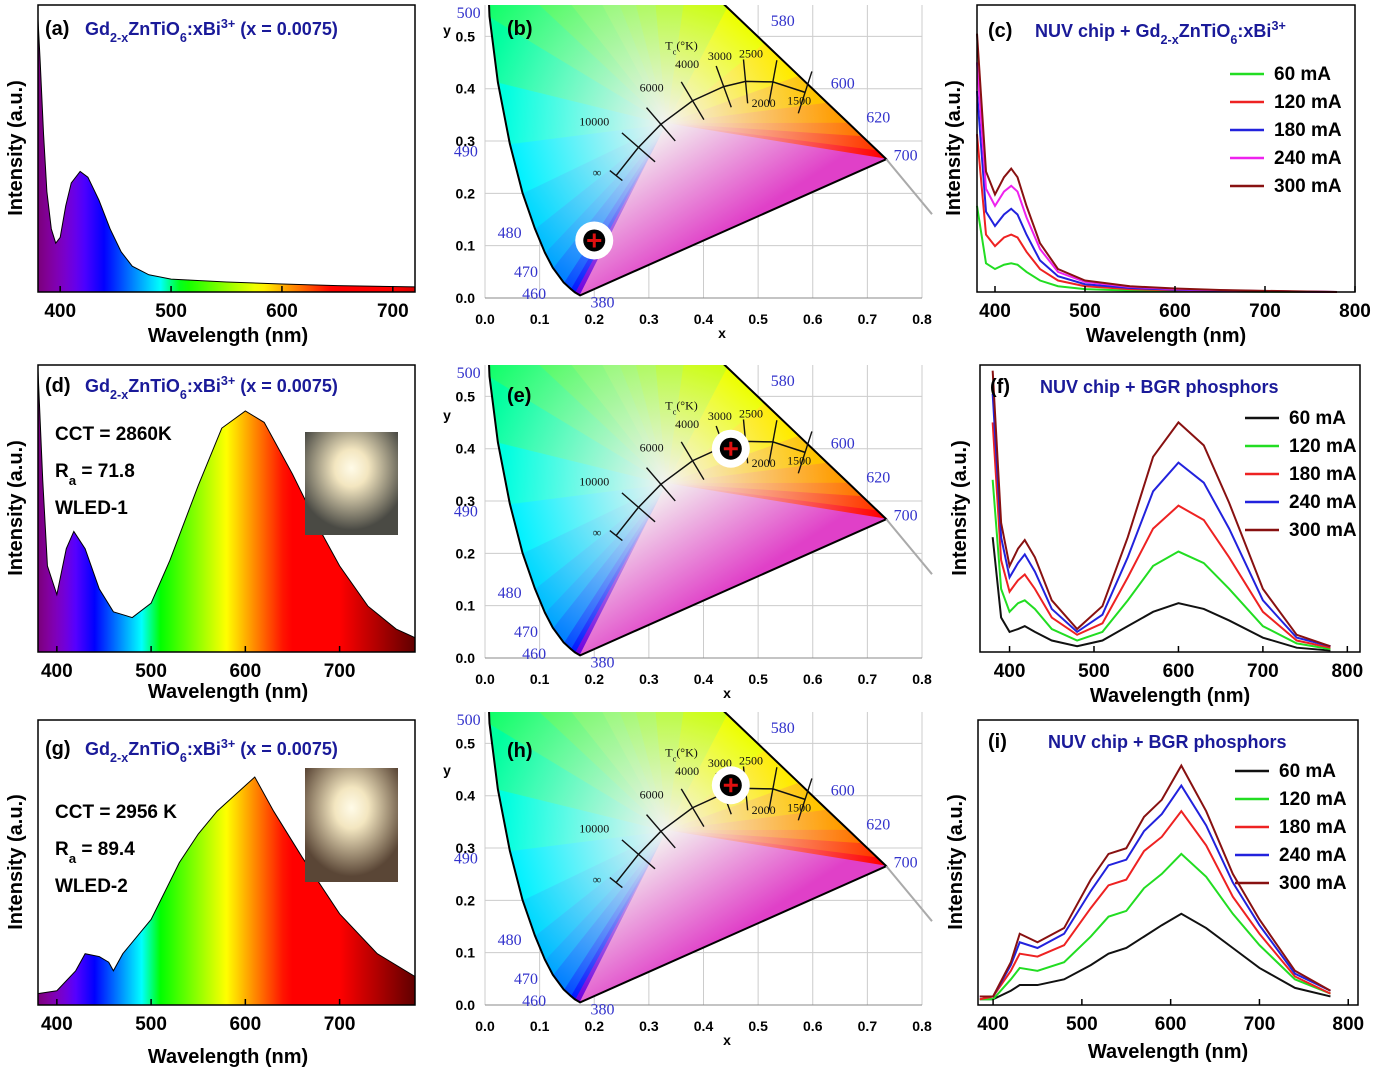 This screenshot has height=1076, width=1391. I want to click on legend-label: 240 mA, so click(1323, 502).